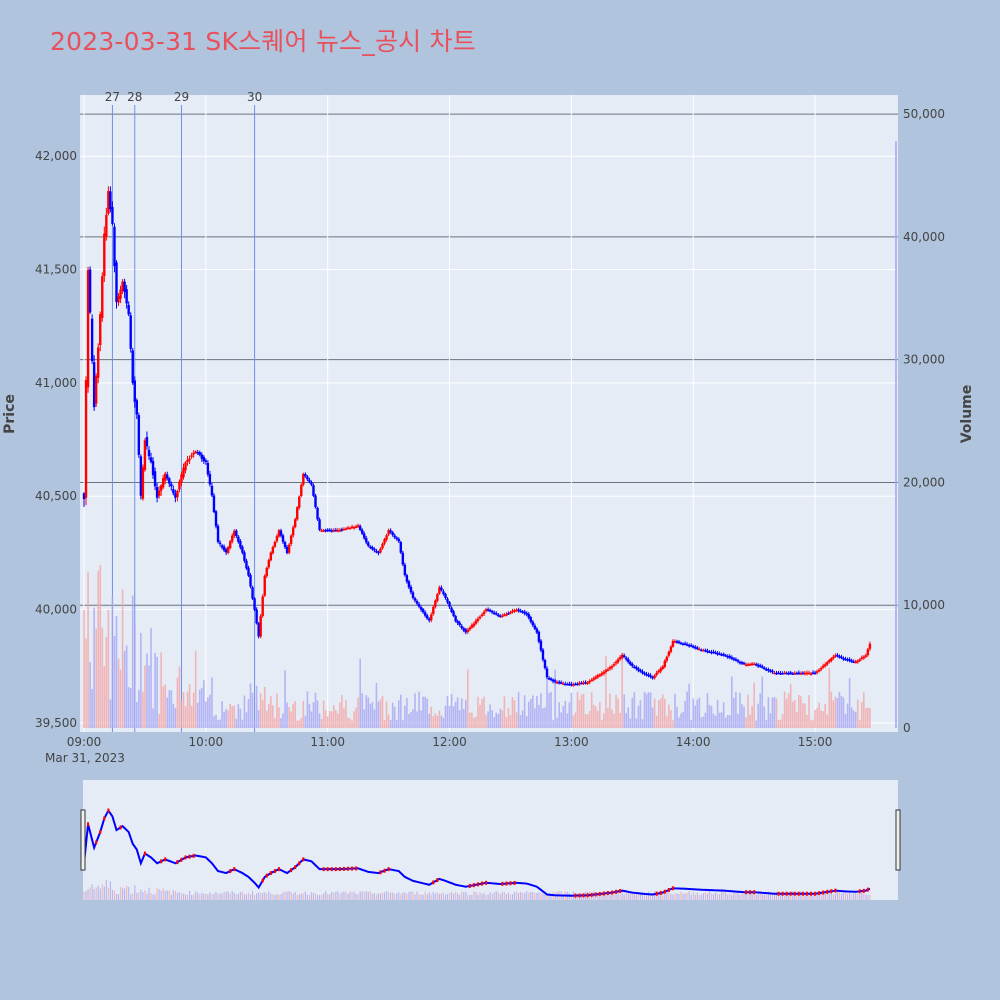  What do you see at coordinates (56, 610) in the screenshot?
I see `price-tick-label: 40,000` at bounding box center [56, 610].